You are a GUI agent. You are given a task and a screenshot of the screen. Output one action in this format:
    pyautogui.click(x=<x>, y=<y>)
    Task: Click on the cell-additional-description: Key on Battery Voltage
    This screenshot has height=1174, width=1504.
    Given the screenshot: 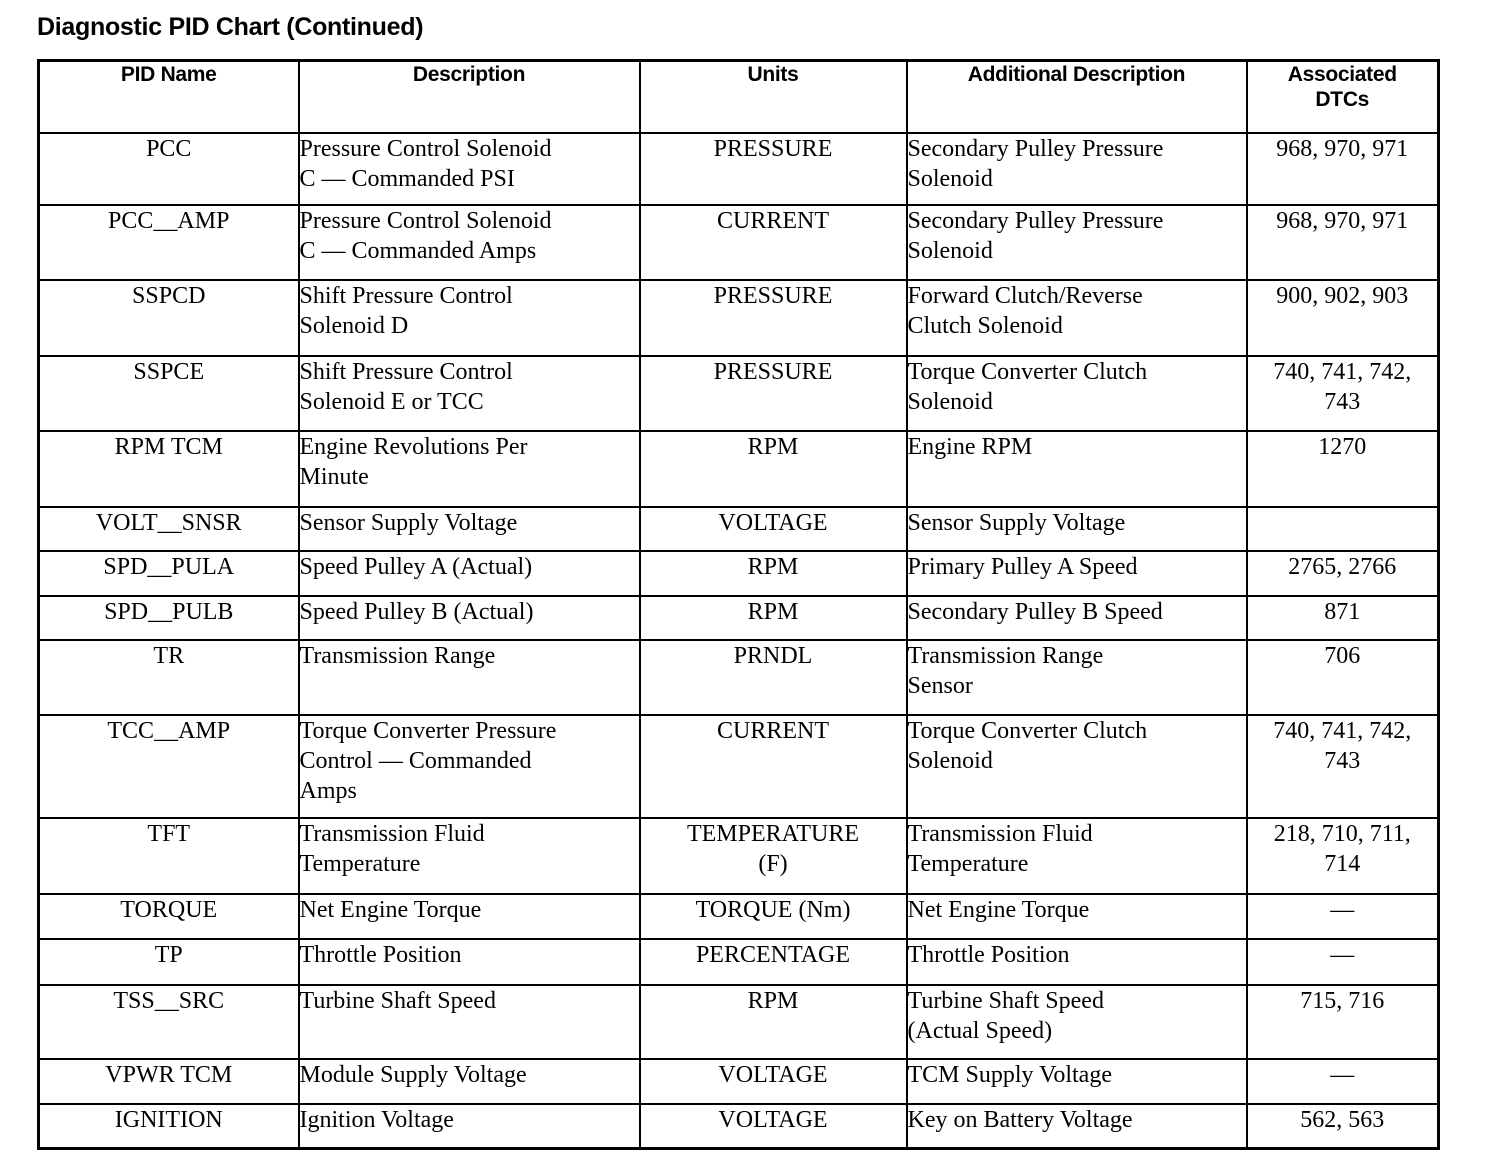 What is the action you would take?
    pyautogui.click(x=1076, y=1126)
    